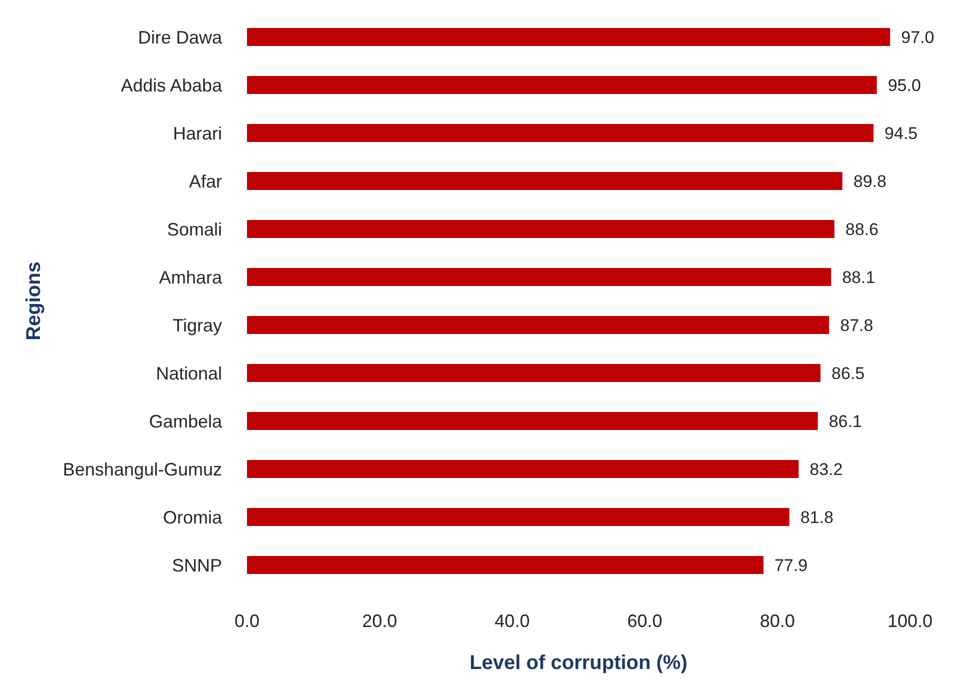 The image size is (959, 682). Describe the element at coordinates (845, 421) in the screenshot. I see `data-label: 86.1` at that location.